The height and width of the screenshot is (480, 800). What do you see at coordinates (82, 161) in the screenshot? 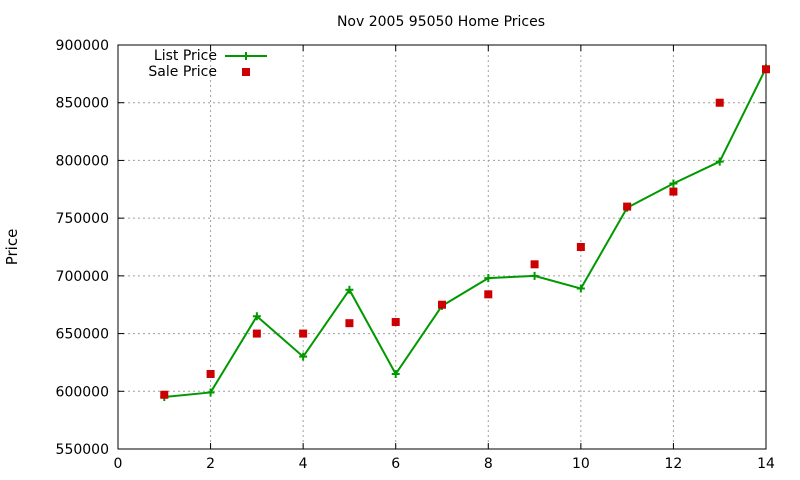
I see `y-tick-label: 800000` at bounding box center [82, 161].